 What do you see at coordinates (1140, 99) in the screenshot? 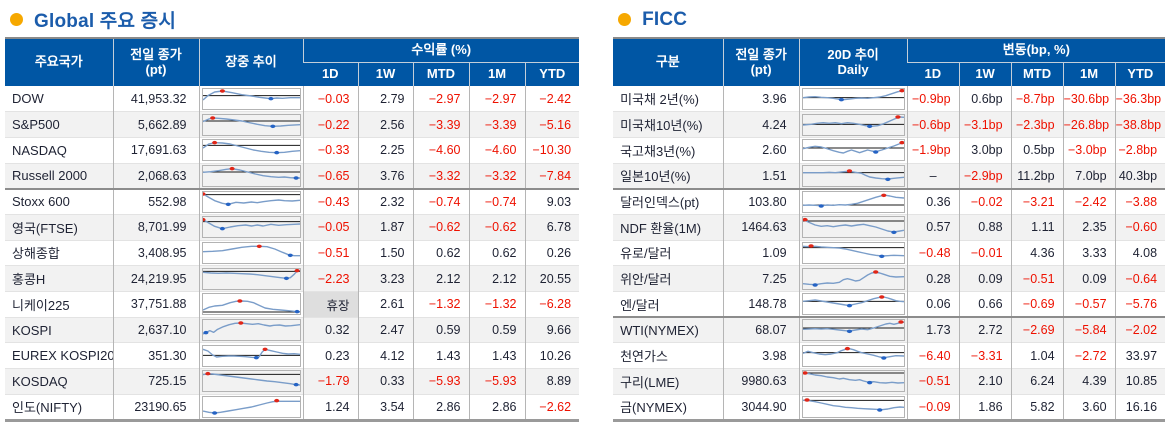
I see `change-value: −36.3bp` at bounding box center [1140, 99].